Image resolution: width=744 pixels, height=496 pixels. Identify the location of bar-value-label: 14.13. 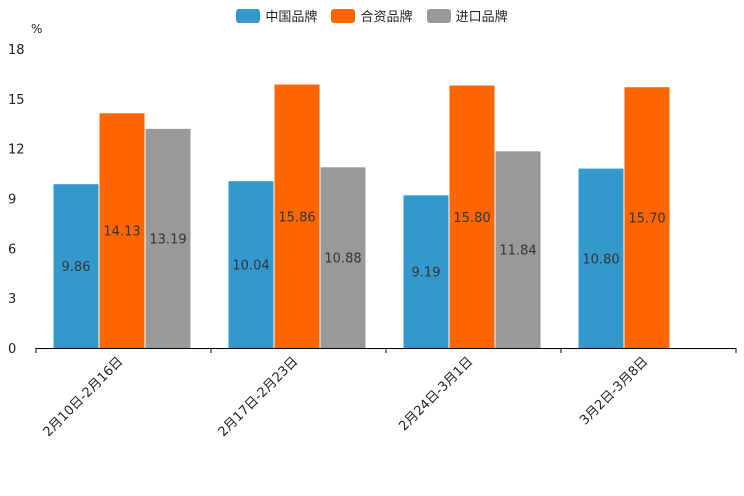
(121, 232).